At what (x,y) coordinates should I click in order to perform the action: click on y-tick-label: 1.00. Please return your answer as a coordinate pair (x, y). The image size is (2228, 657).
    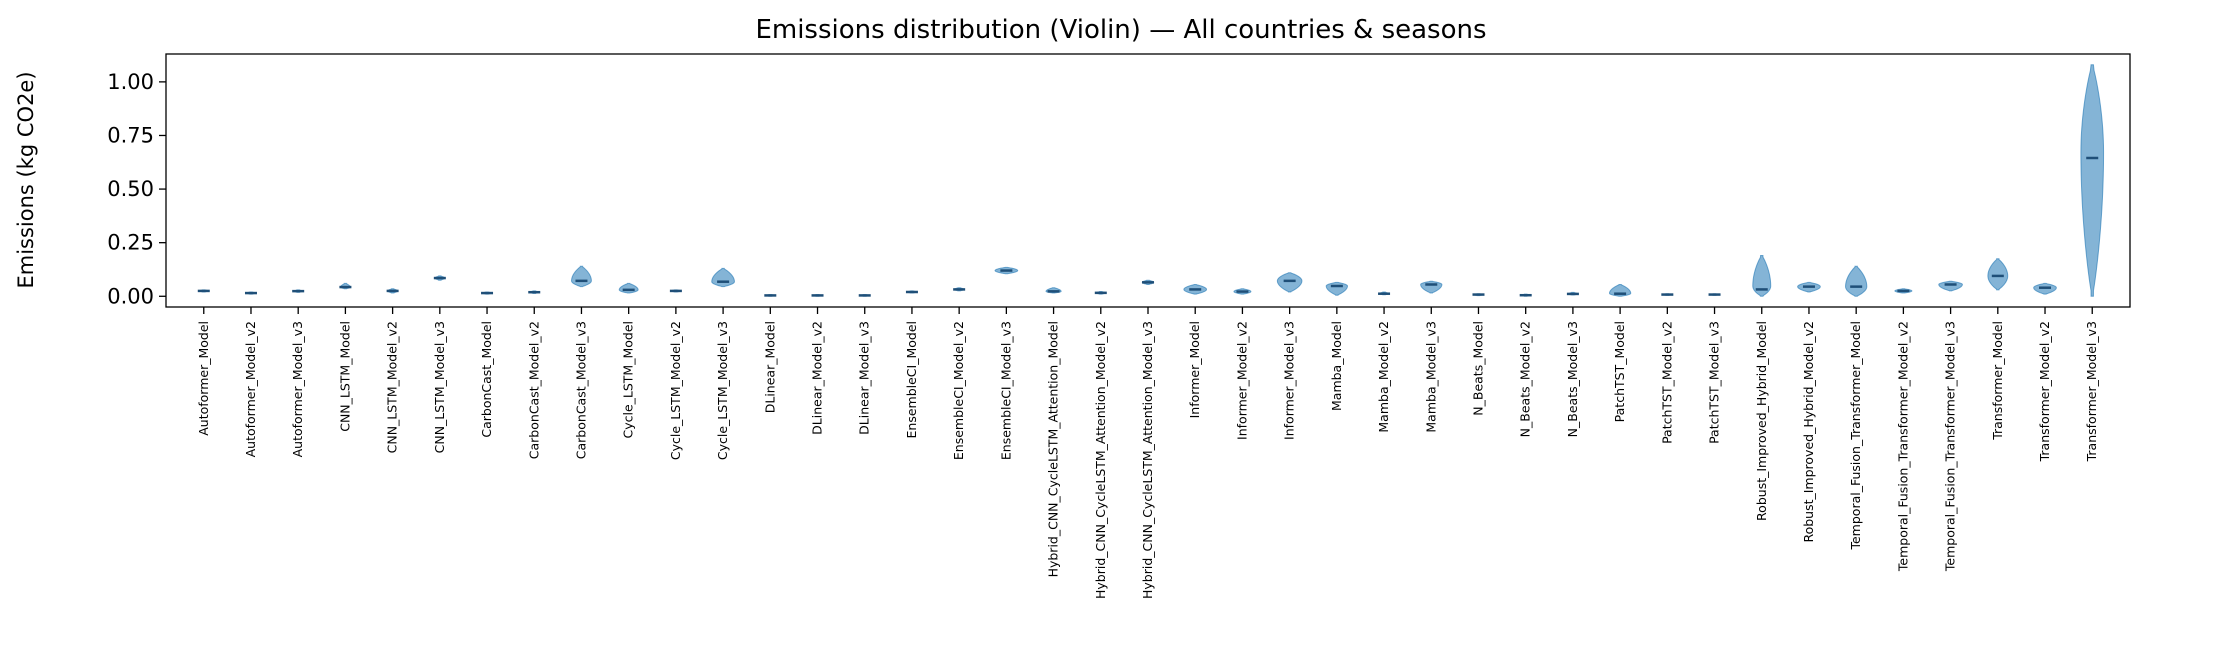
    Looking at the image, I should click on (130, 82).